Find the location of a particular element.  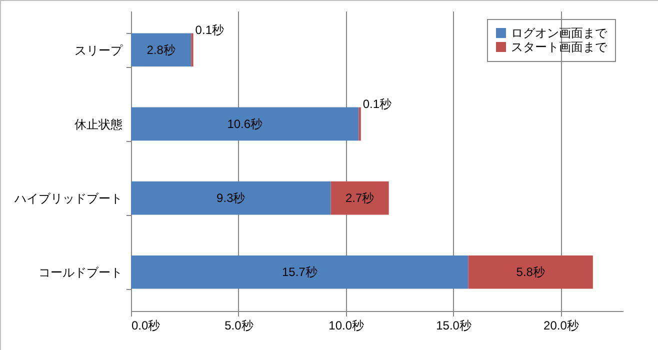

x-tick-label: 5.0秒 is located at coordinates (239, 325).